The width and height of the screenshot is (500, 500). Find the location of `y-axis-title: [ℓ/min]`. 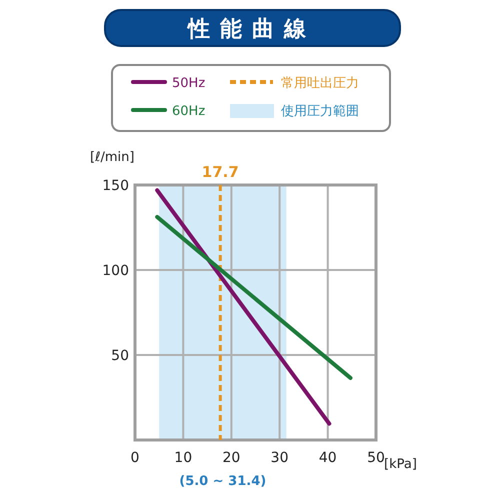

y-axis-title: [ℓ/min] is located at coordinates (112, 157).